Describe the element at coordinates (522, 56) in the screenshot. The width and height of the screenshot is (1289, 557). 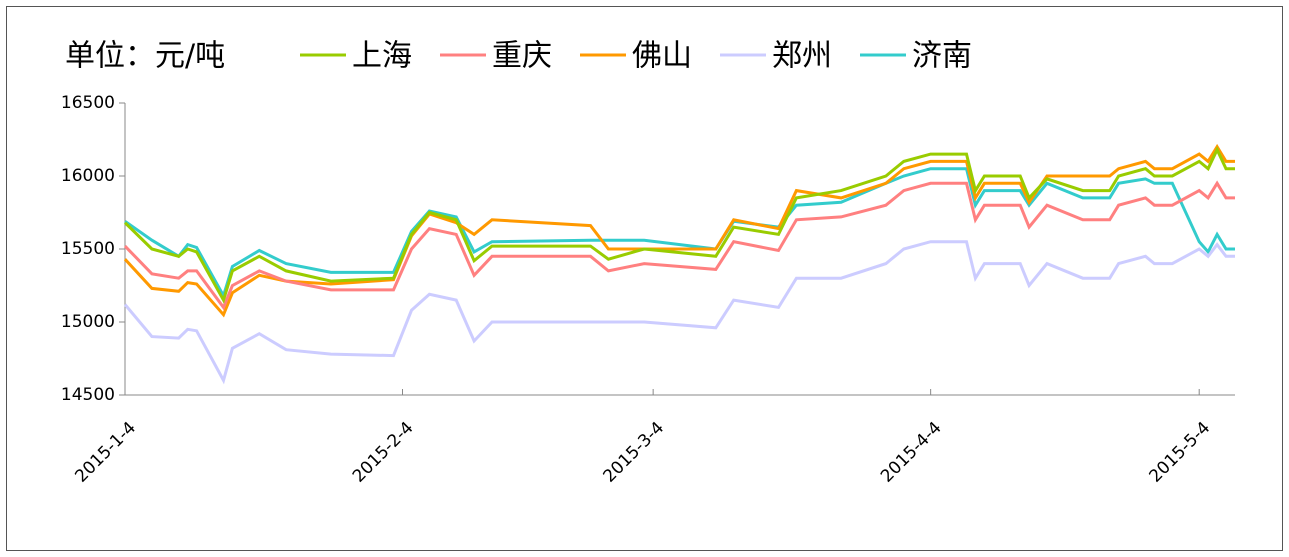
I see `legend-label: 重庆` at that location.